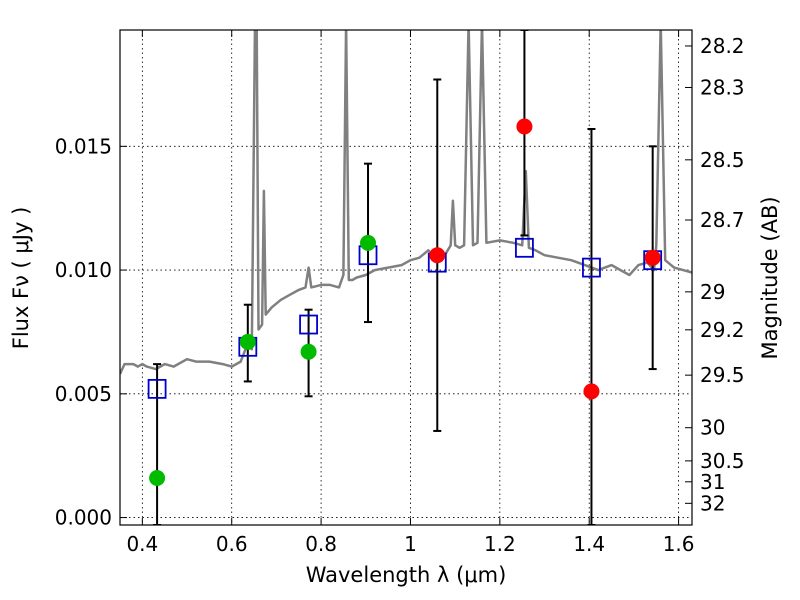 Image resolution: width=800 pixels, height=600 pixels. What do you see at coordinates (232, 544) in the screenshot?
I see `x-tick-label: 0.6` at bounding box center [232, 544].